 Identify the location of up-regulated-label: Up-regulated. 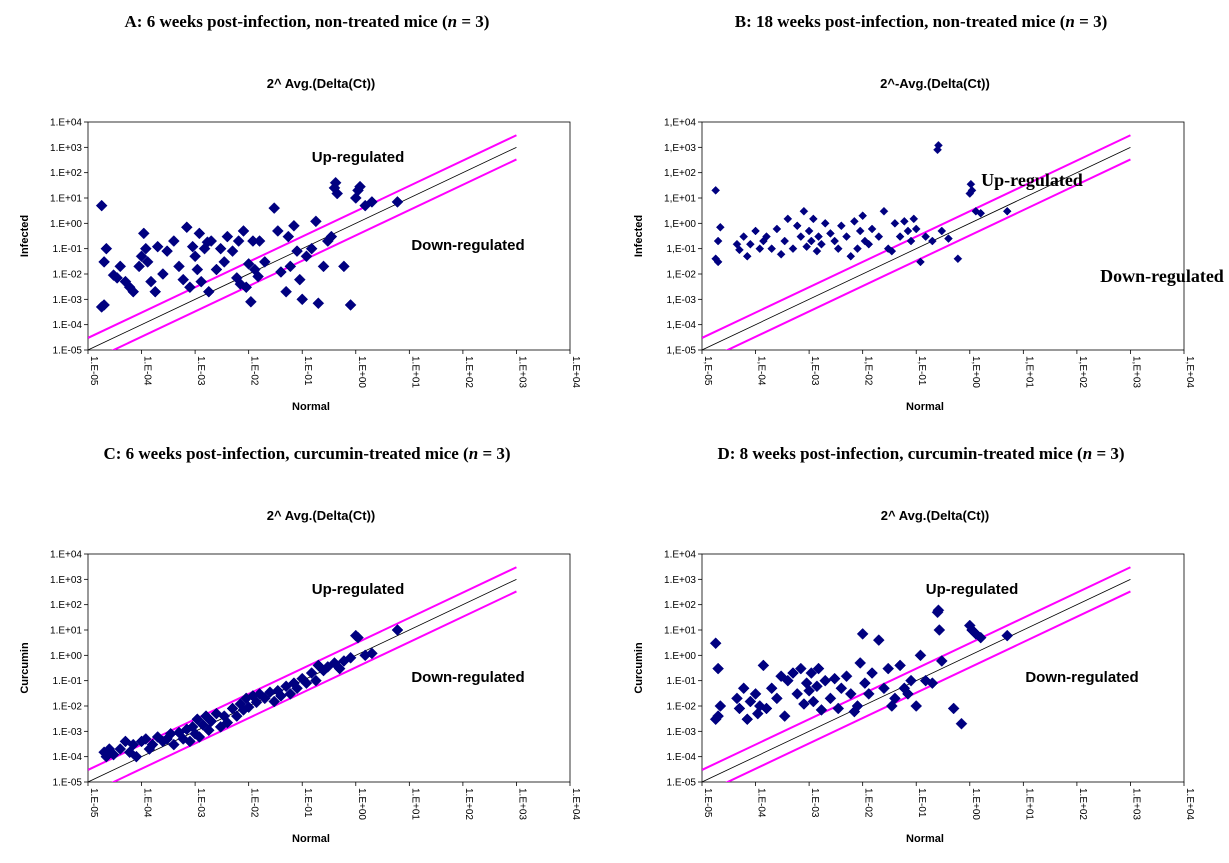
(1032, 180).